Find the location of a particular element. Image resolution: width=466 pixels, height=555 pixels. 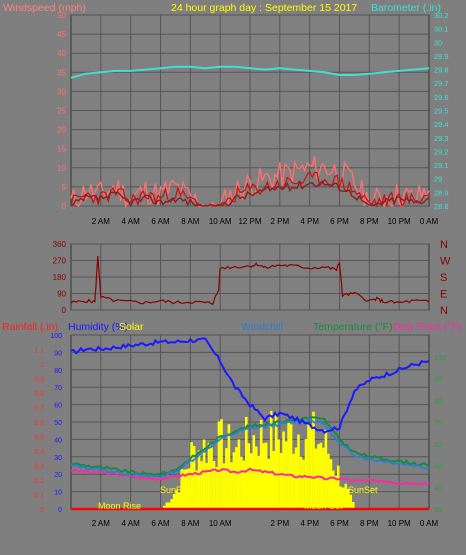

time-tick-label: 10 AM is located at coordinates (220, 221).